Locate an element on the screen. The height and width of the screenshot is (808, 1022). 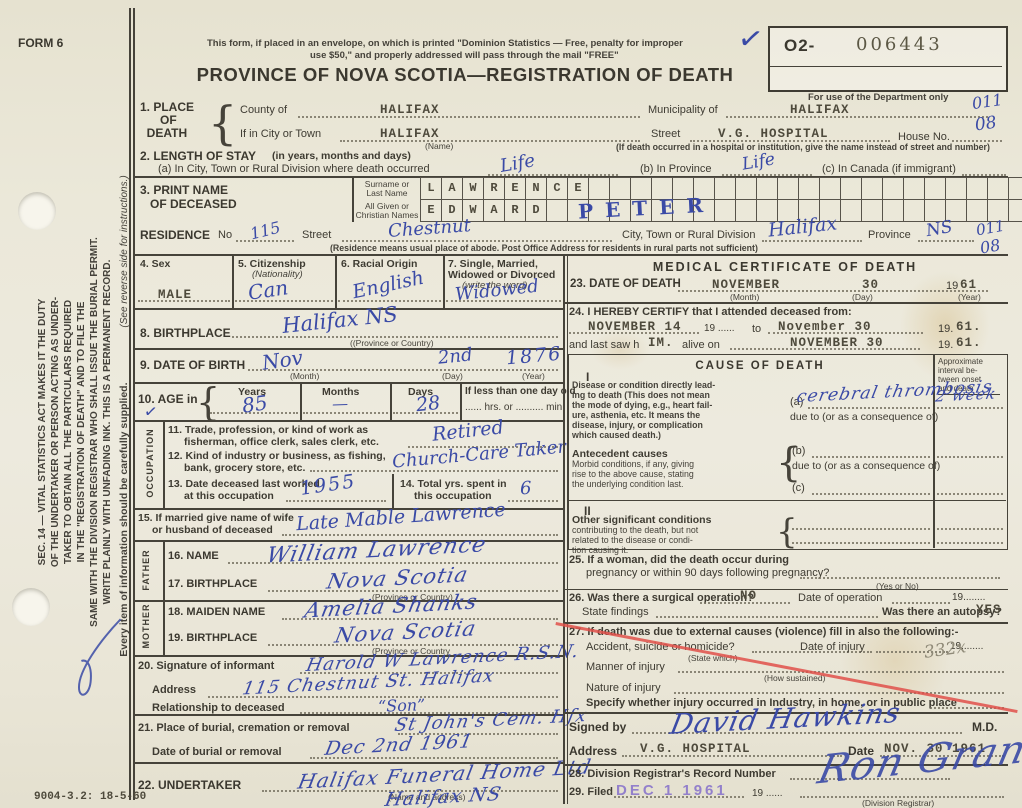
left-double-rule is located at coordinates (130, 404).